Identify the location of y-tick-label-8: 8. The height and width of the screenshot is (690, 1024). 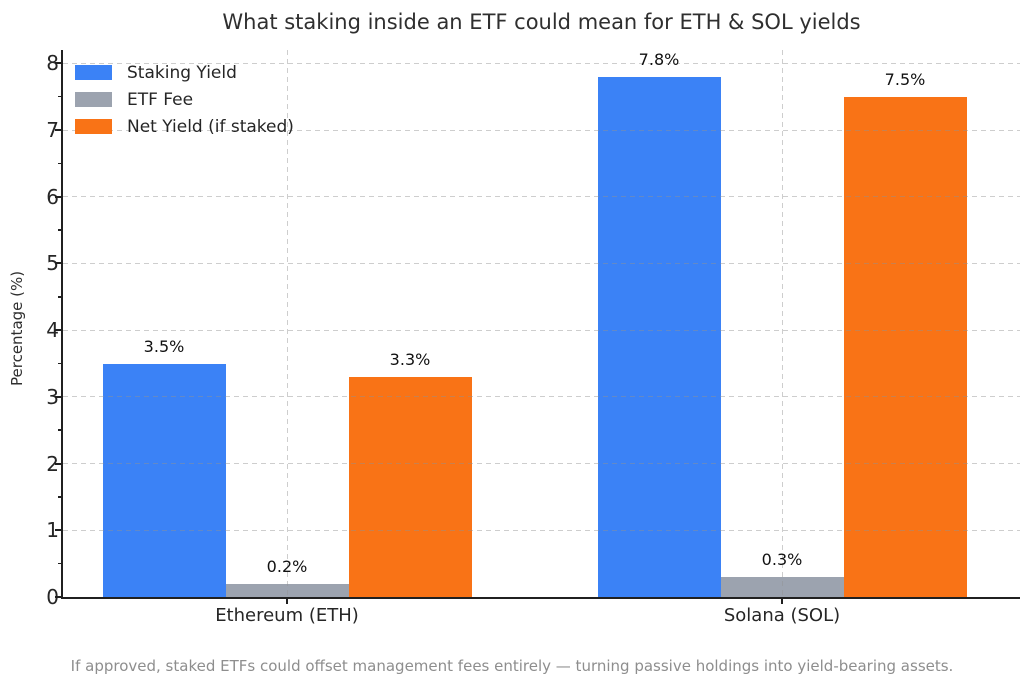
(52, 63).